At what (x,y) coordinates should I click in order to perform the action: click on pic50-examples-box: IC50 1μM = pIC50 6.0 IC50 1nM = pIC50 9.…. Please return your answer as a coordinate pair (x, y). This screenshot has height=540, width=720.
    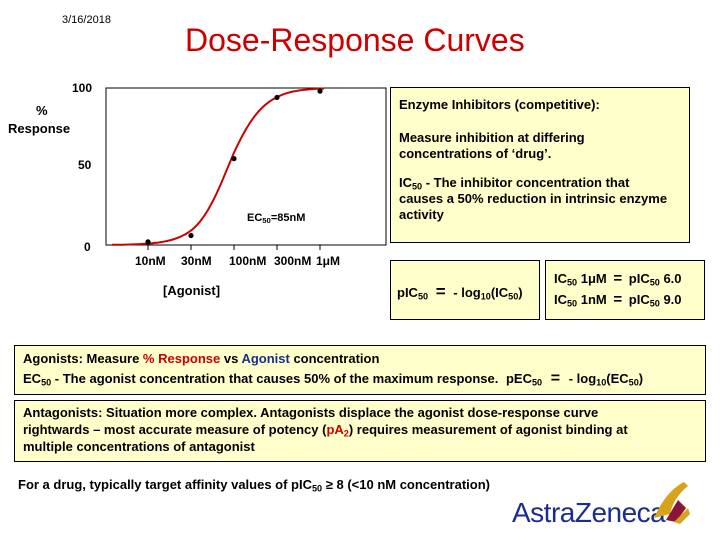
    Looking at the image, I should click on (625, 290).